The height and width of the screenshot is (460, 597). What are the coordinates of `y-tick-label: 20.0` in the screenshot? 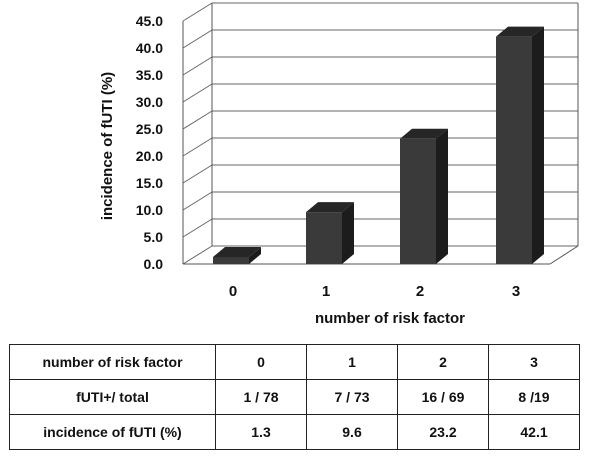 It's located at (149, 156).